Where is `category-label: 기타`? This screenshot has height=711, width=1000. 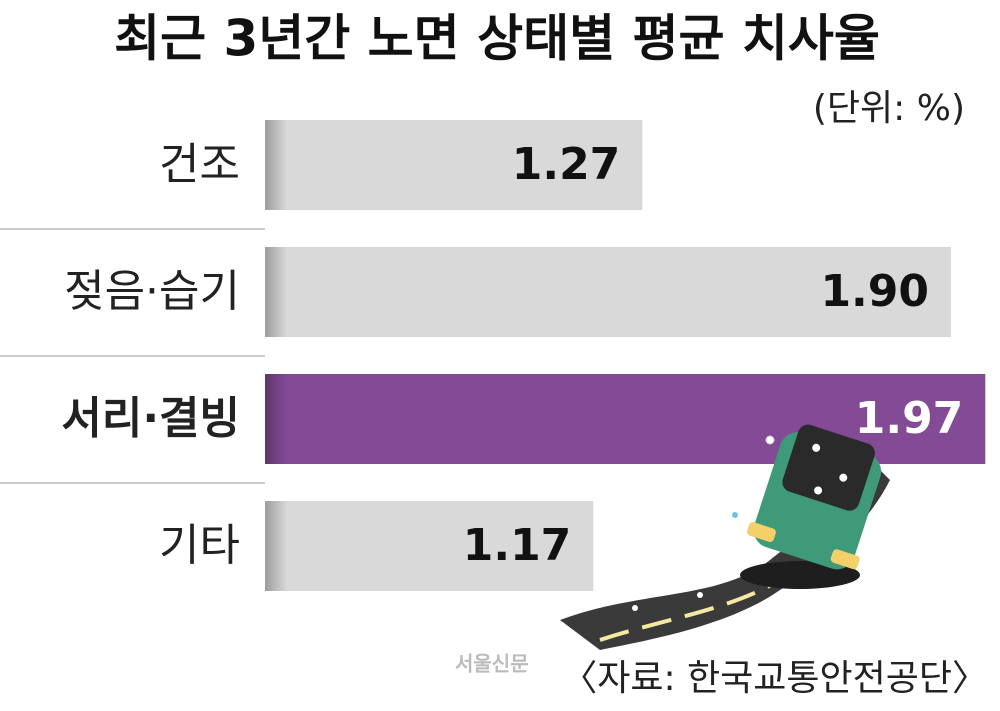 category-label: 기타 is located at coordinates (199, 545).